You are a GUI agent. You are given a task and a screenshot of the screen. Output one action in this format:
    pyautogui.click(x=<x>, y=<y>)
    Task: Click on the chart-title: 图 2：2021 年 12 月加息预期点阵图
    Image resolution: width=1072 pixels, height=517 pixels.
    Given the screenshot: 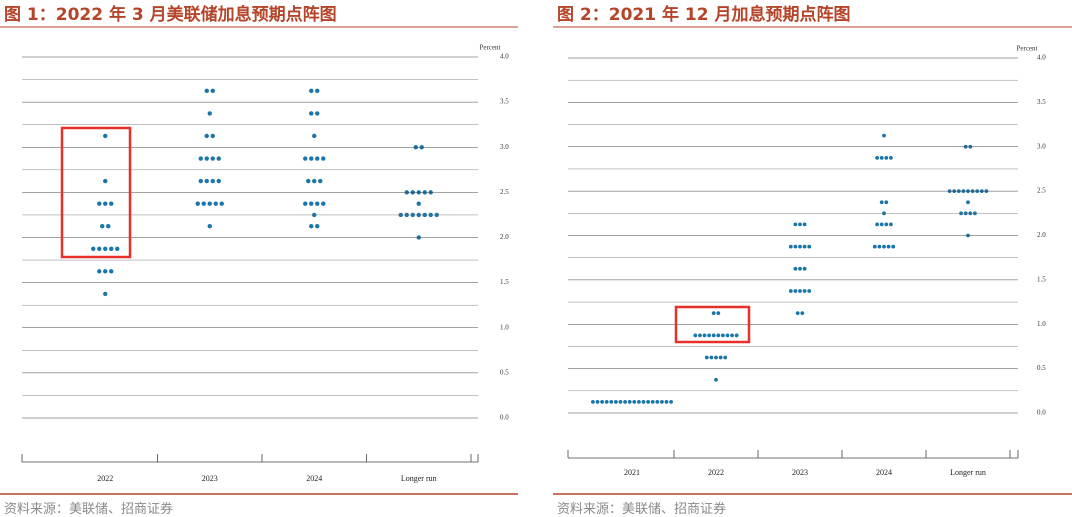 What is the action you would take?
    pyautogui.click(x=703, y=14)
    